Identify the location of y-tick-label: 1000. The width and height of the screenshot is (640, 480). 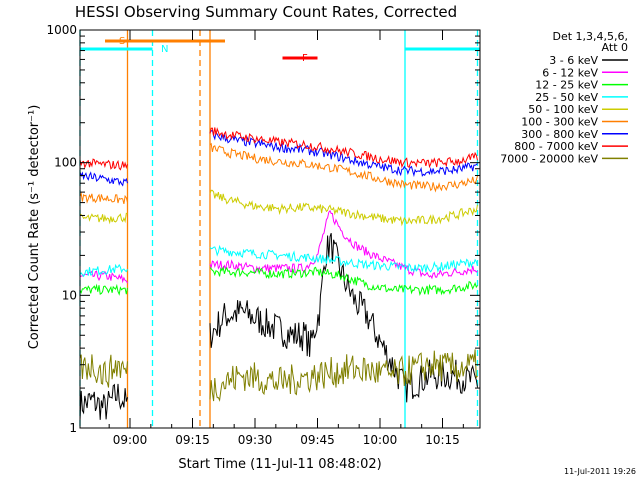
(61, 30).